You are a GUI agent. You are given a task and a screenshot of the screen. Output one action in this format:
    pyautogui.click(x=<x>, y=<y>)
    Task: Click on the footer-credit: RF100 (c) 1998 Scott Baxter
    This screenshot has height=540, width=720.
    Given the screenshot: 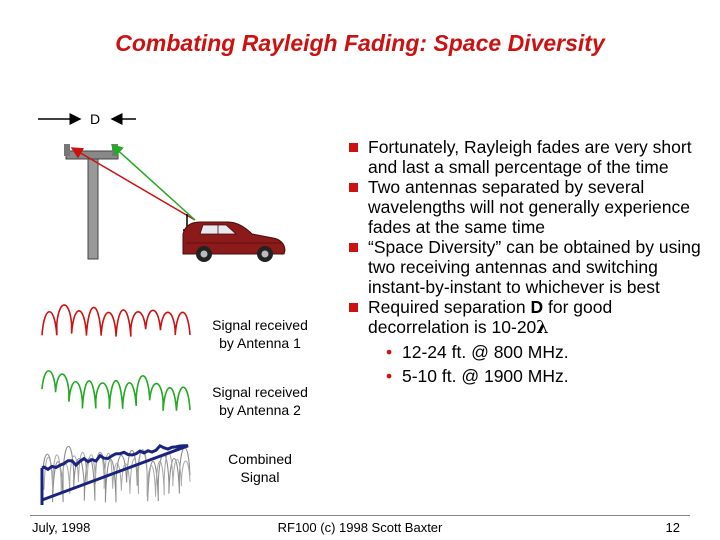 What is the action you would take?
    pyautogui.click(x=360, y=527)
    